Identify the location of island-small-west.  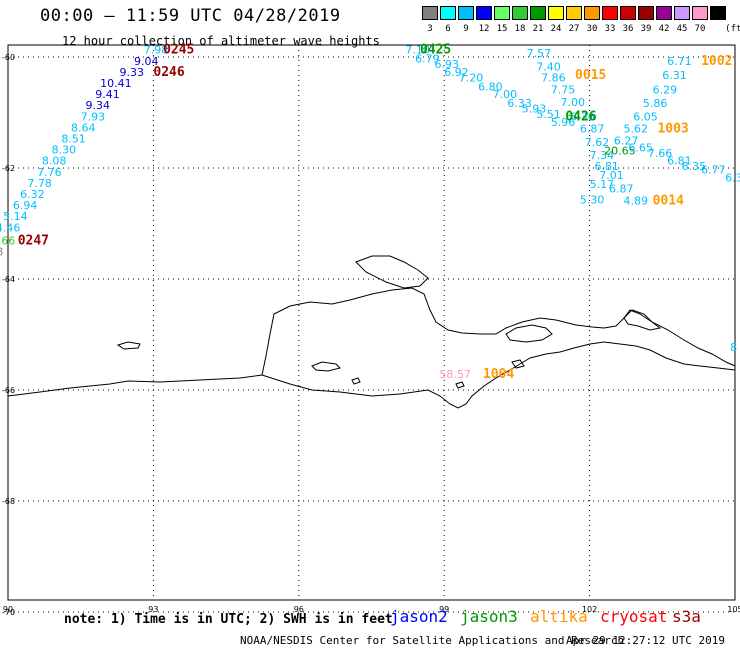
(128, 345).